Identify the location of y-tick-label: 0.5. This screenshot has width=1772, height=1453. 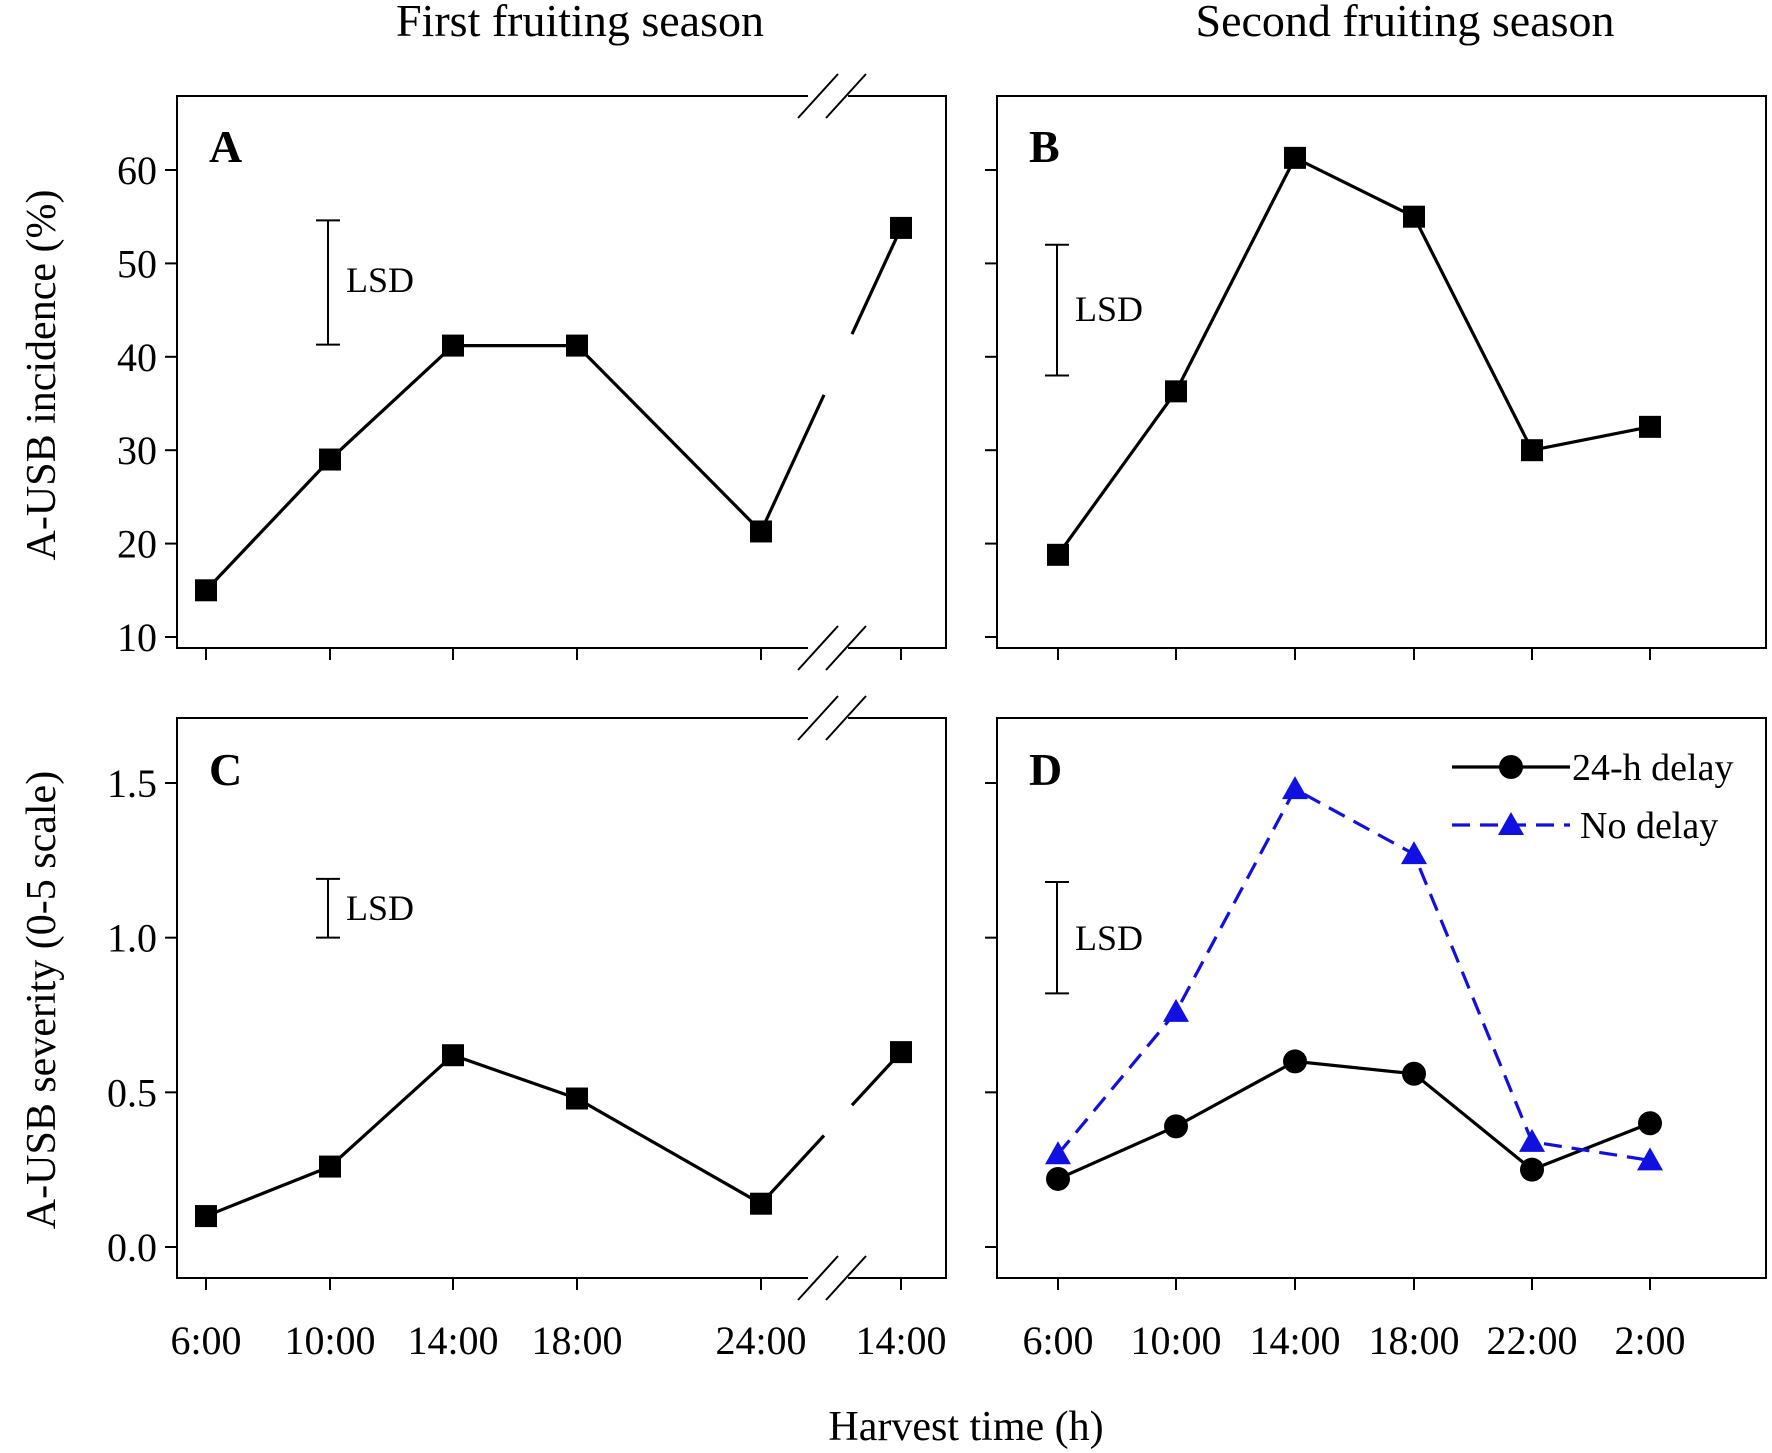
(132, 1092).